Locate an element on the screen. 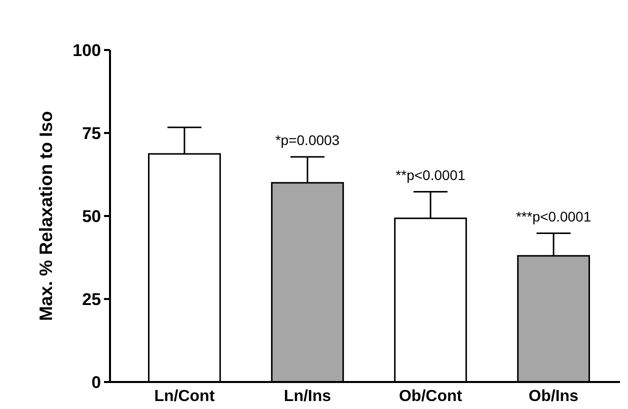 Image resolution: width=628 pixels, height=409 pixels. annotation: ***p<0.0001 is located at coordinates (554, 216).